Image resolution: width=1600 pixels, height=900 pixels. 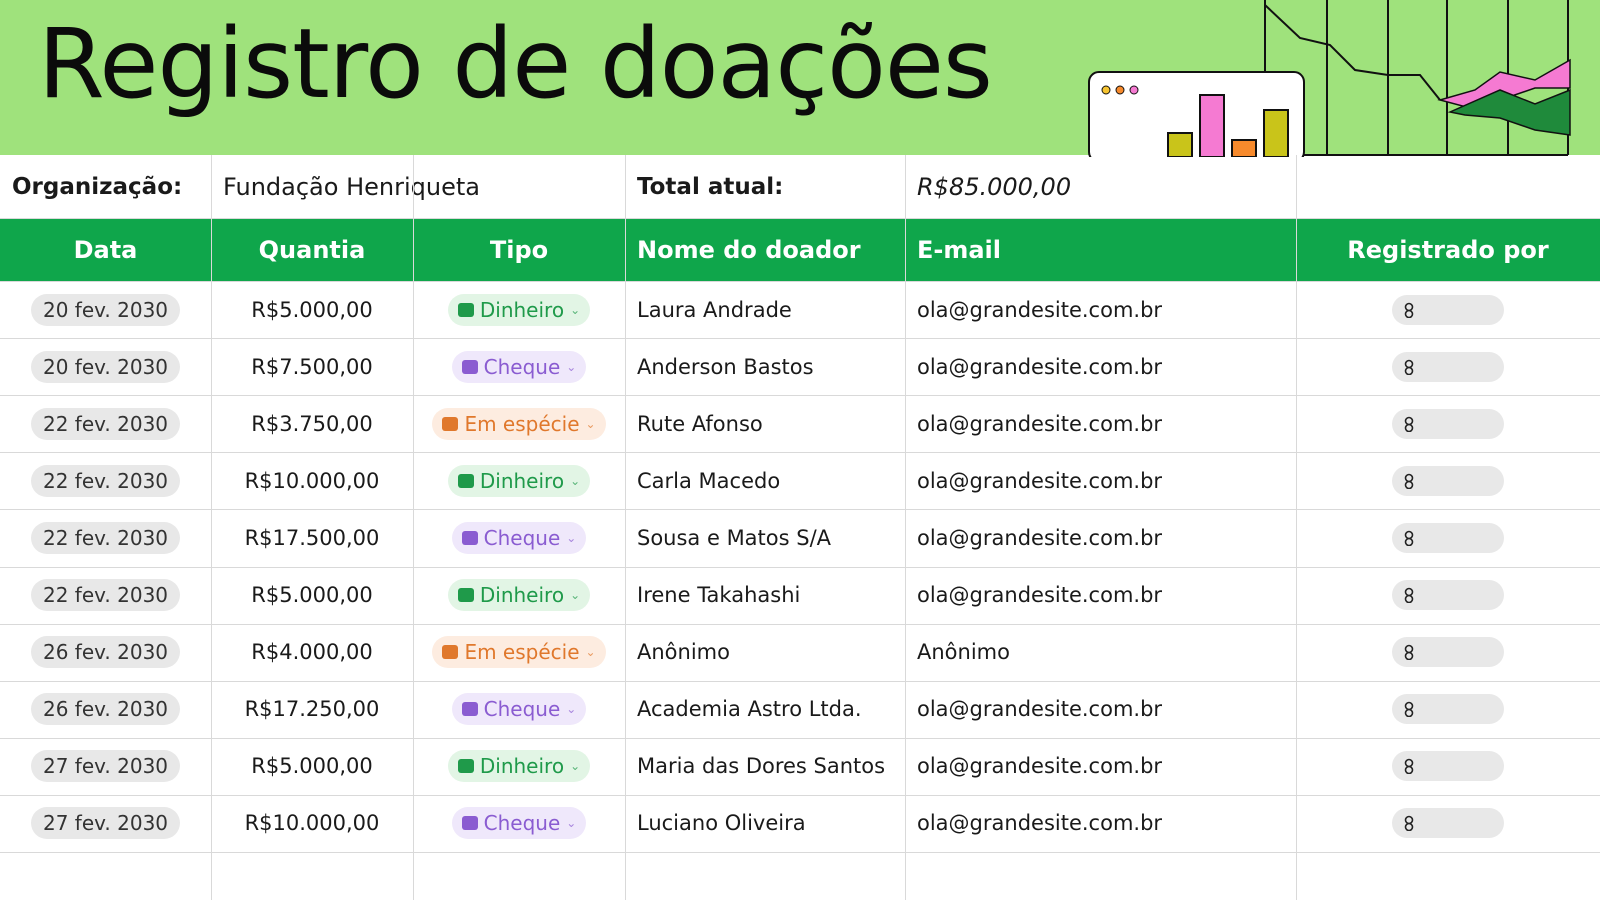 What do you see at coordinates (312, 595) in the screenshot?
I see `amount: R$5.000,00` at bounding box center [312, 595].